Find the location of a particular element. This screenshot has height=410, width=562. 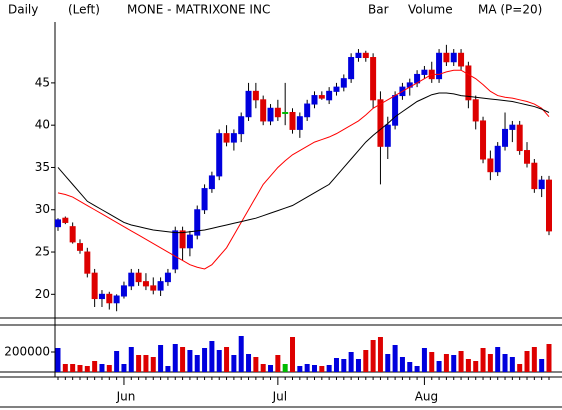

y-tick-label: 20 is located at coordinates (42, 294).